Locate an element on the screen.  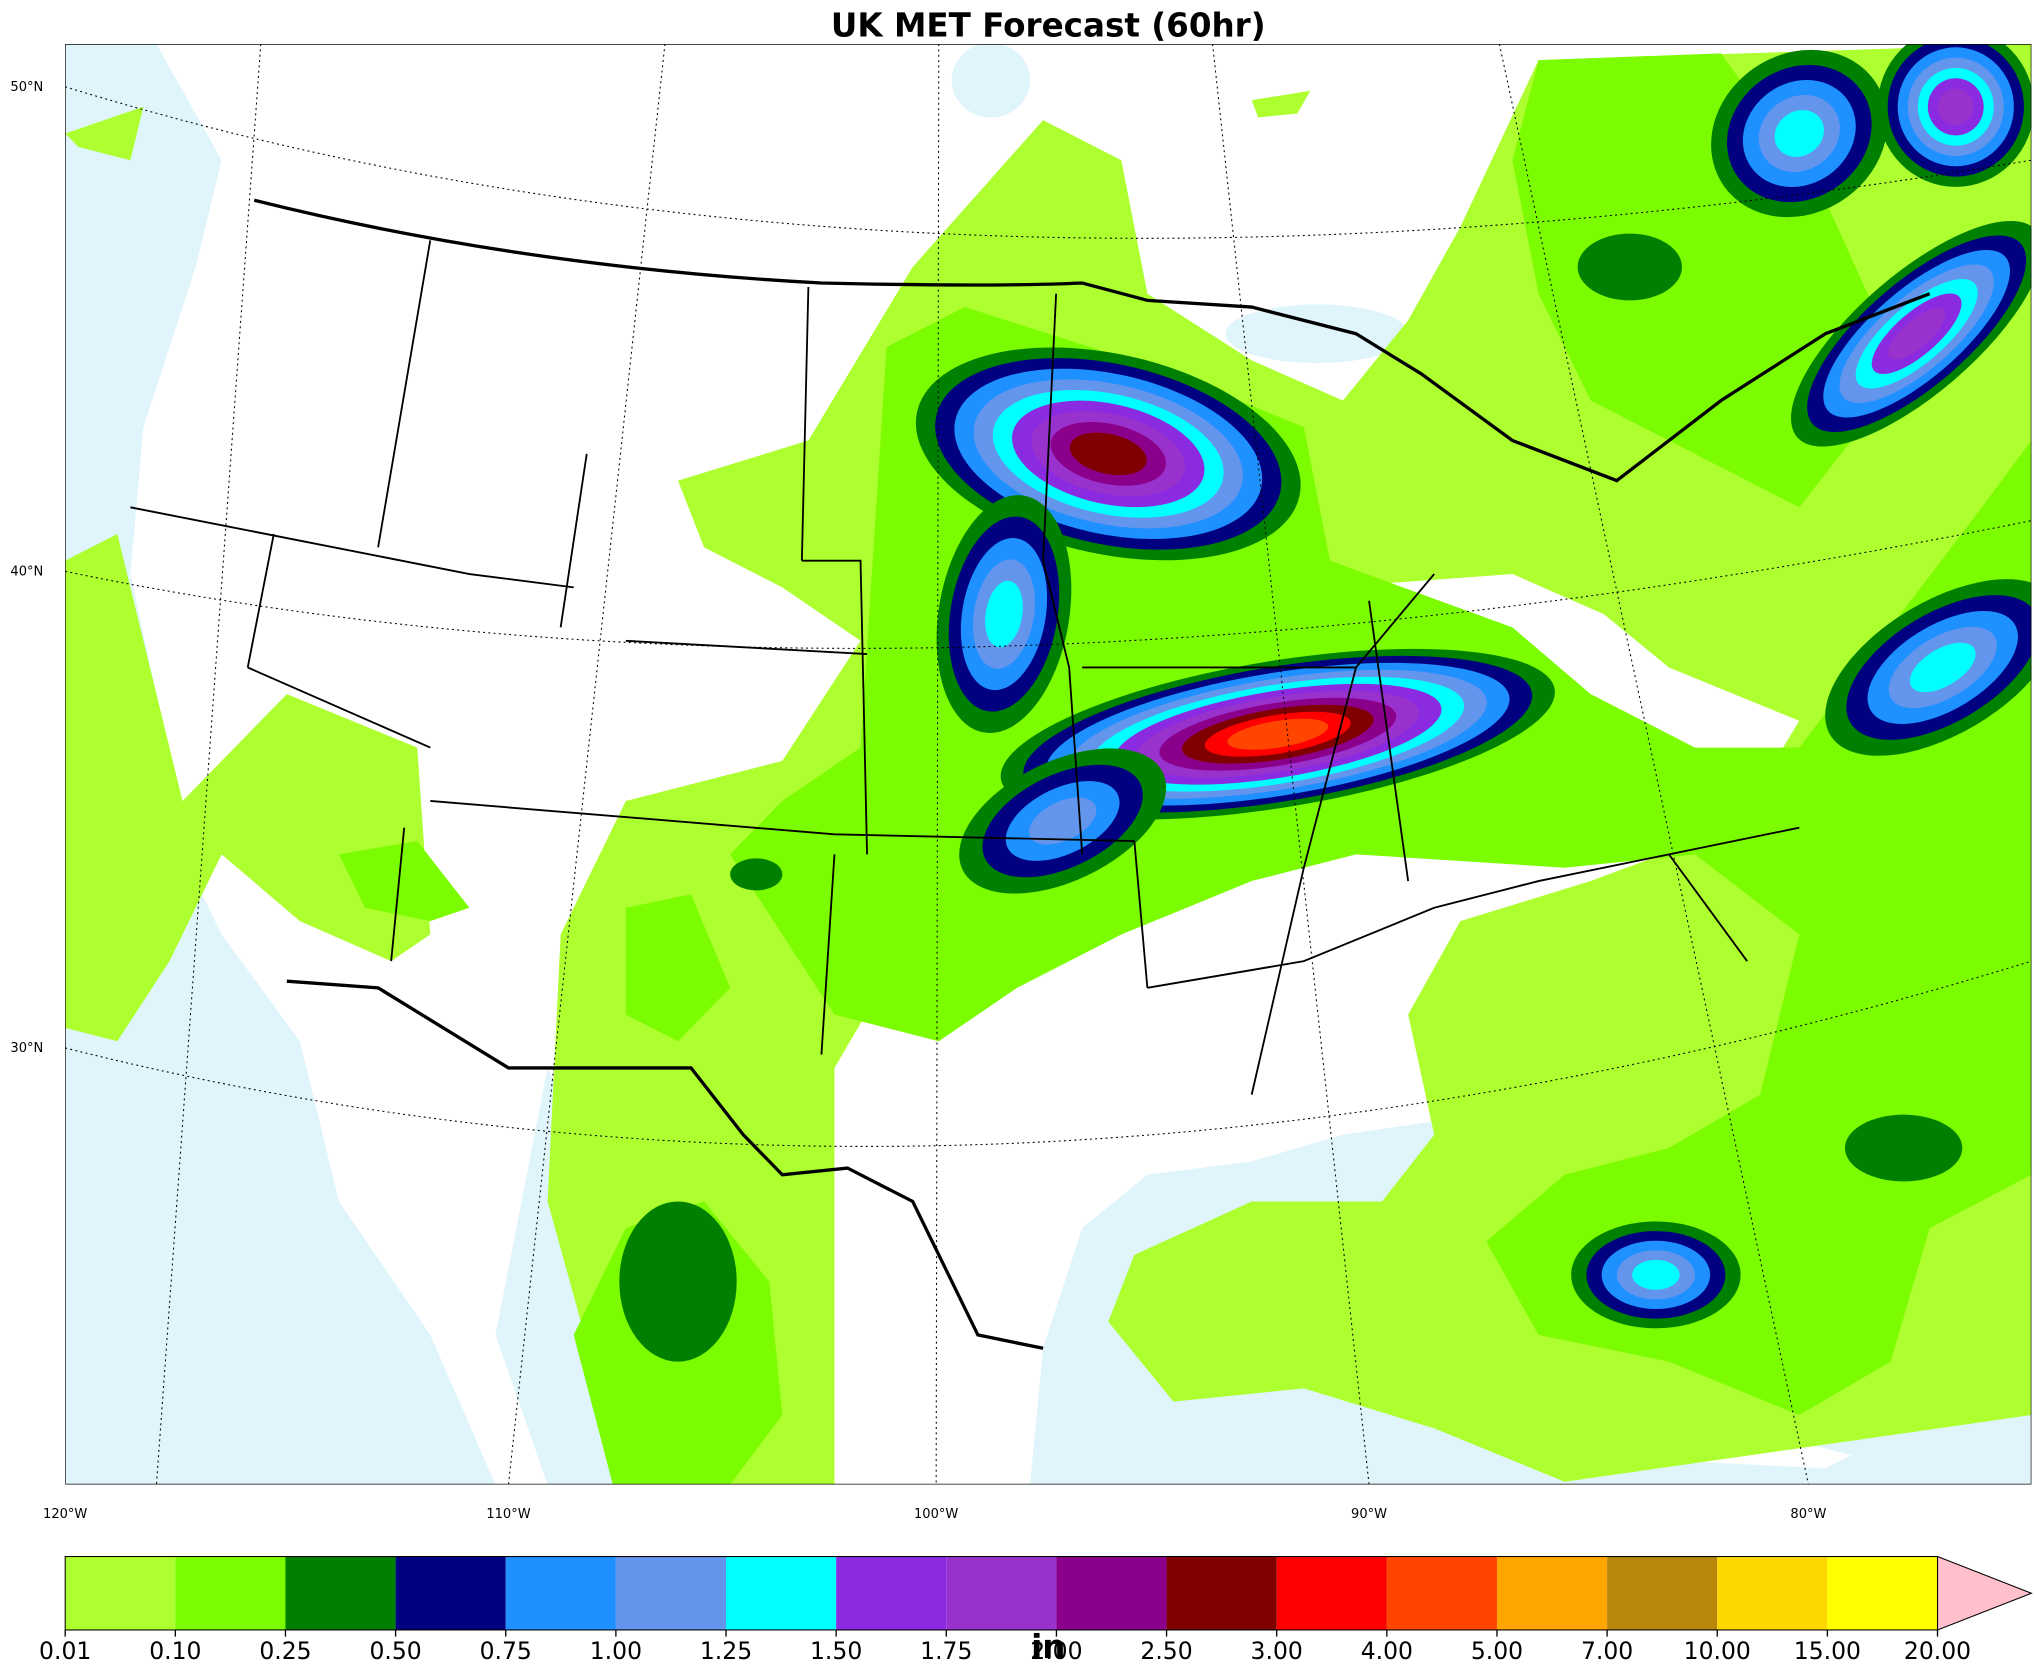
colorbar-label: 0.25 is located at coordinates (285, 1651).